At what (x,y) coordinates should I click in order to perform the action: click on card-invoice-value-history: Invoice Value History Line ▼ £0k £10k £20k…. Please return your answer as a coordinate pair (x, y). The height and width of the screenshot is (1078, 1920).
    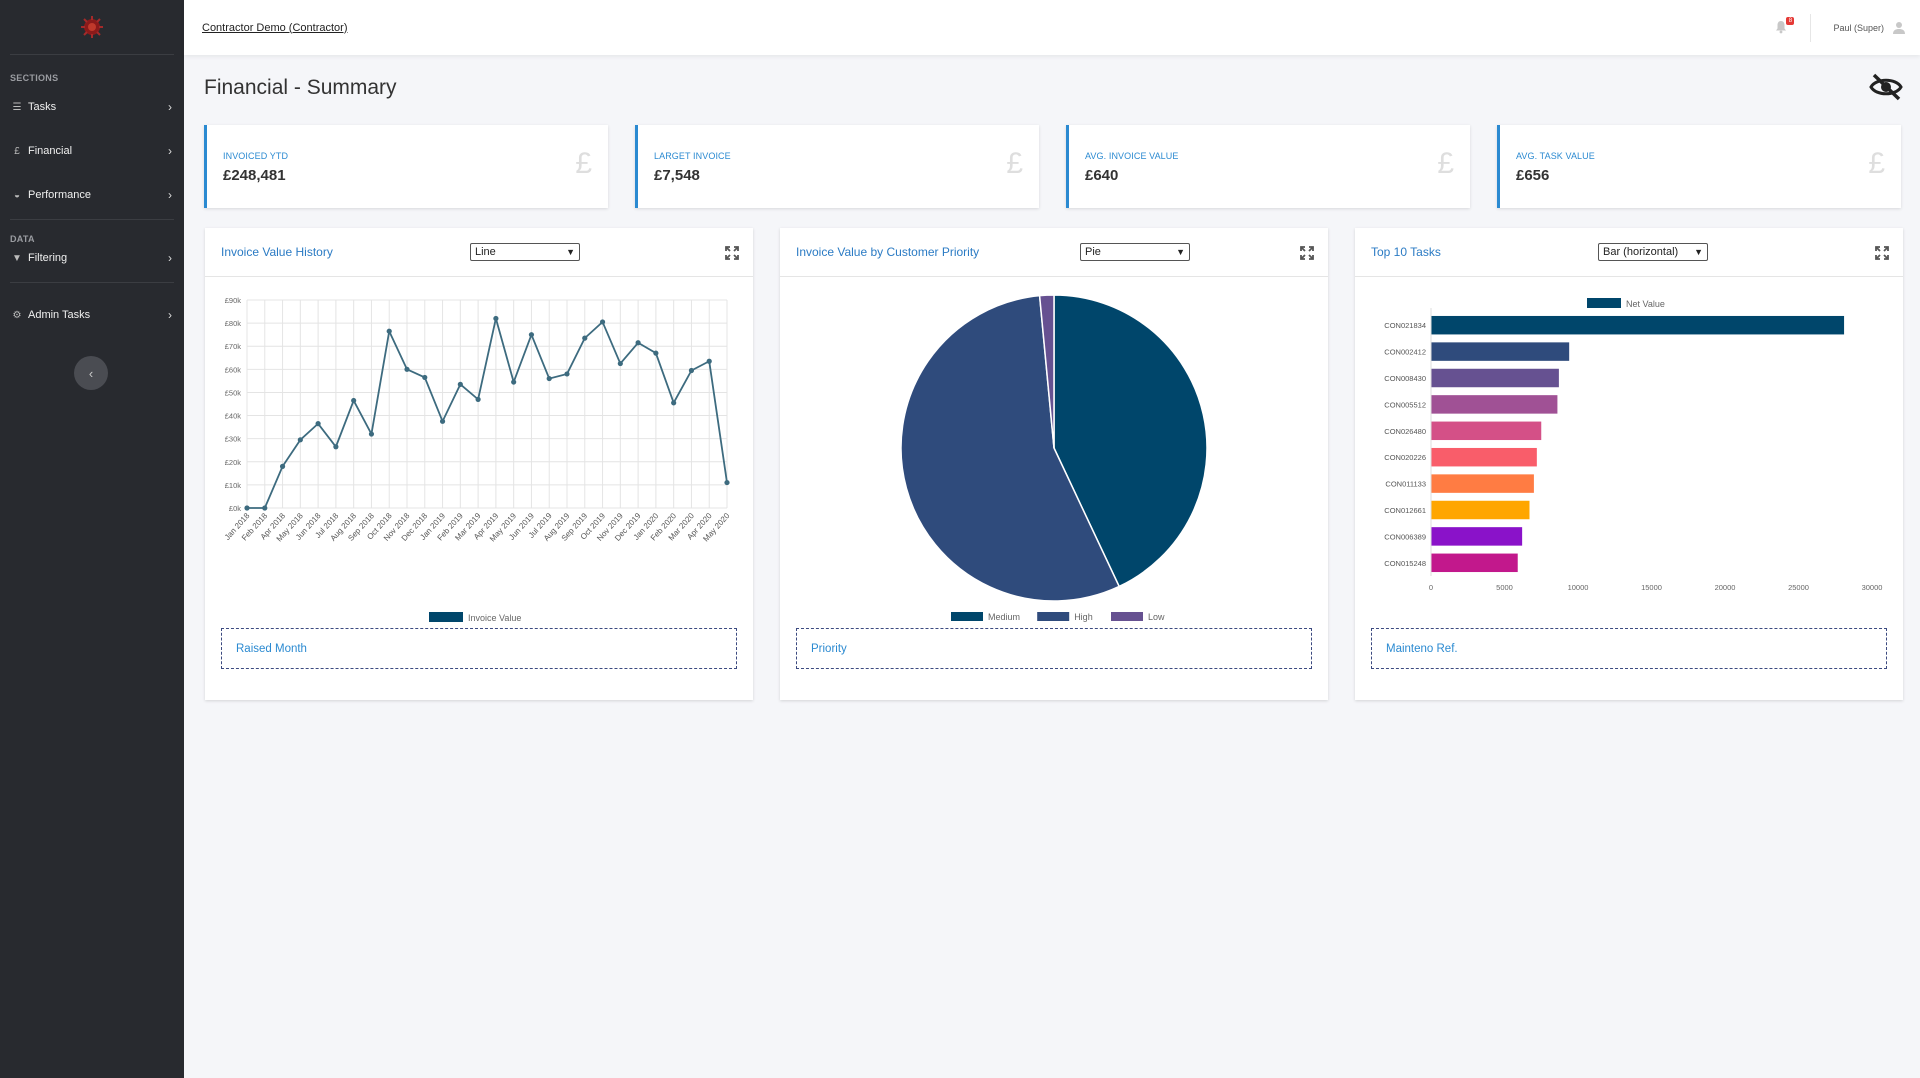
    Looking at the image, I should click on (479, 464).